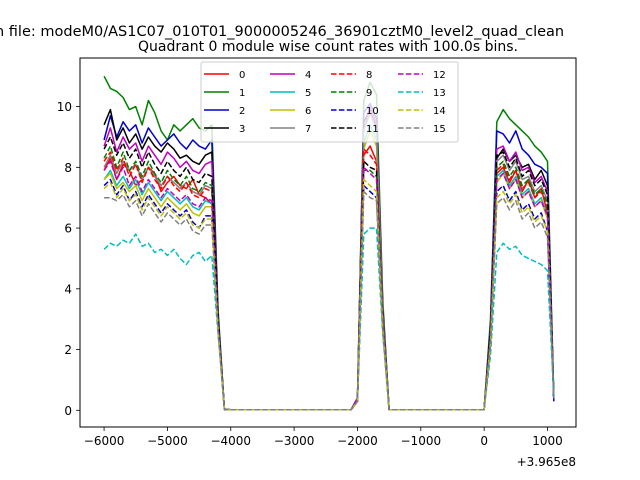 This screenshot has height=480, width=640. I want to click on y-tick-label: 10, so click(64, 107).